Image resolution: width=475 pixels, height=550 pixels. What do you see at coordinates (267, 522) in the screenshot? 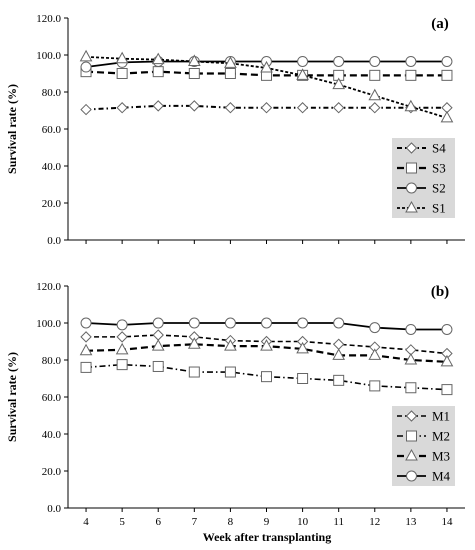
I see `x-tick-label: 9` at bounding box center [267, 522].